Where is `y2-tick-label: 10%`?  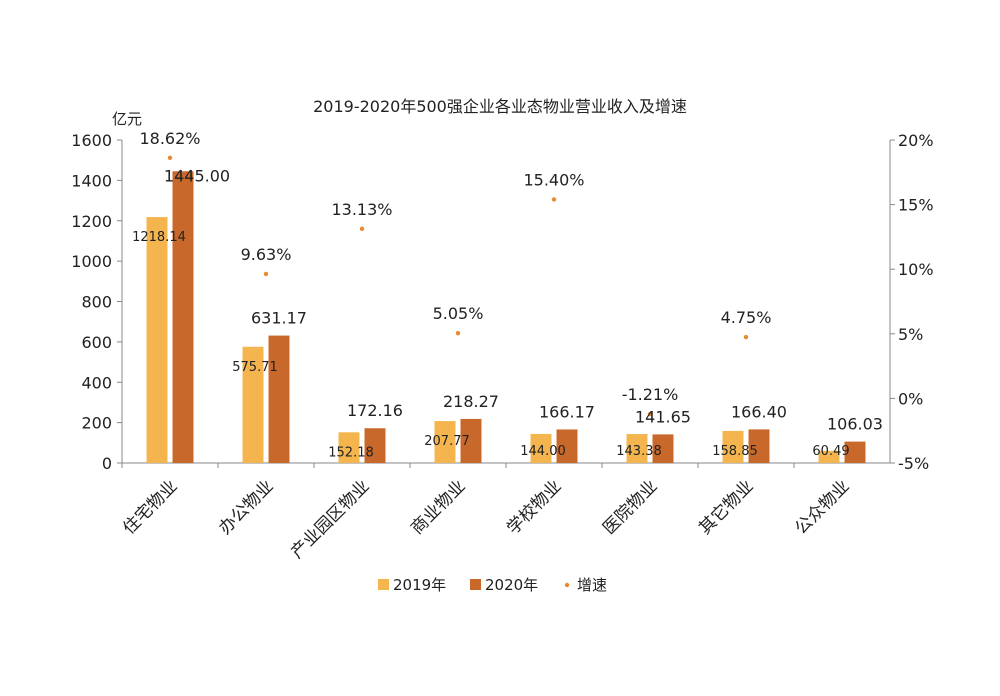 y2-tick-label: 10% is located at coordinates (916, 269).